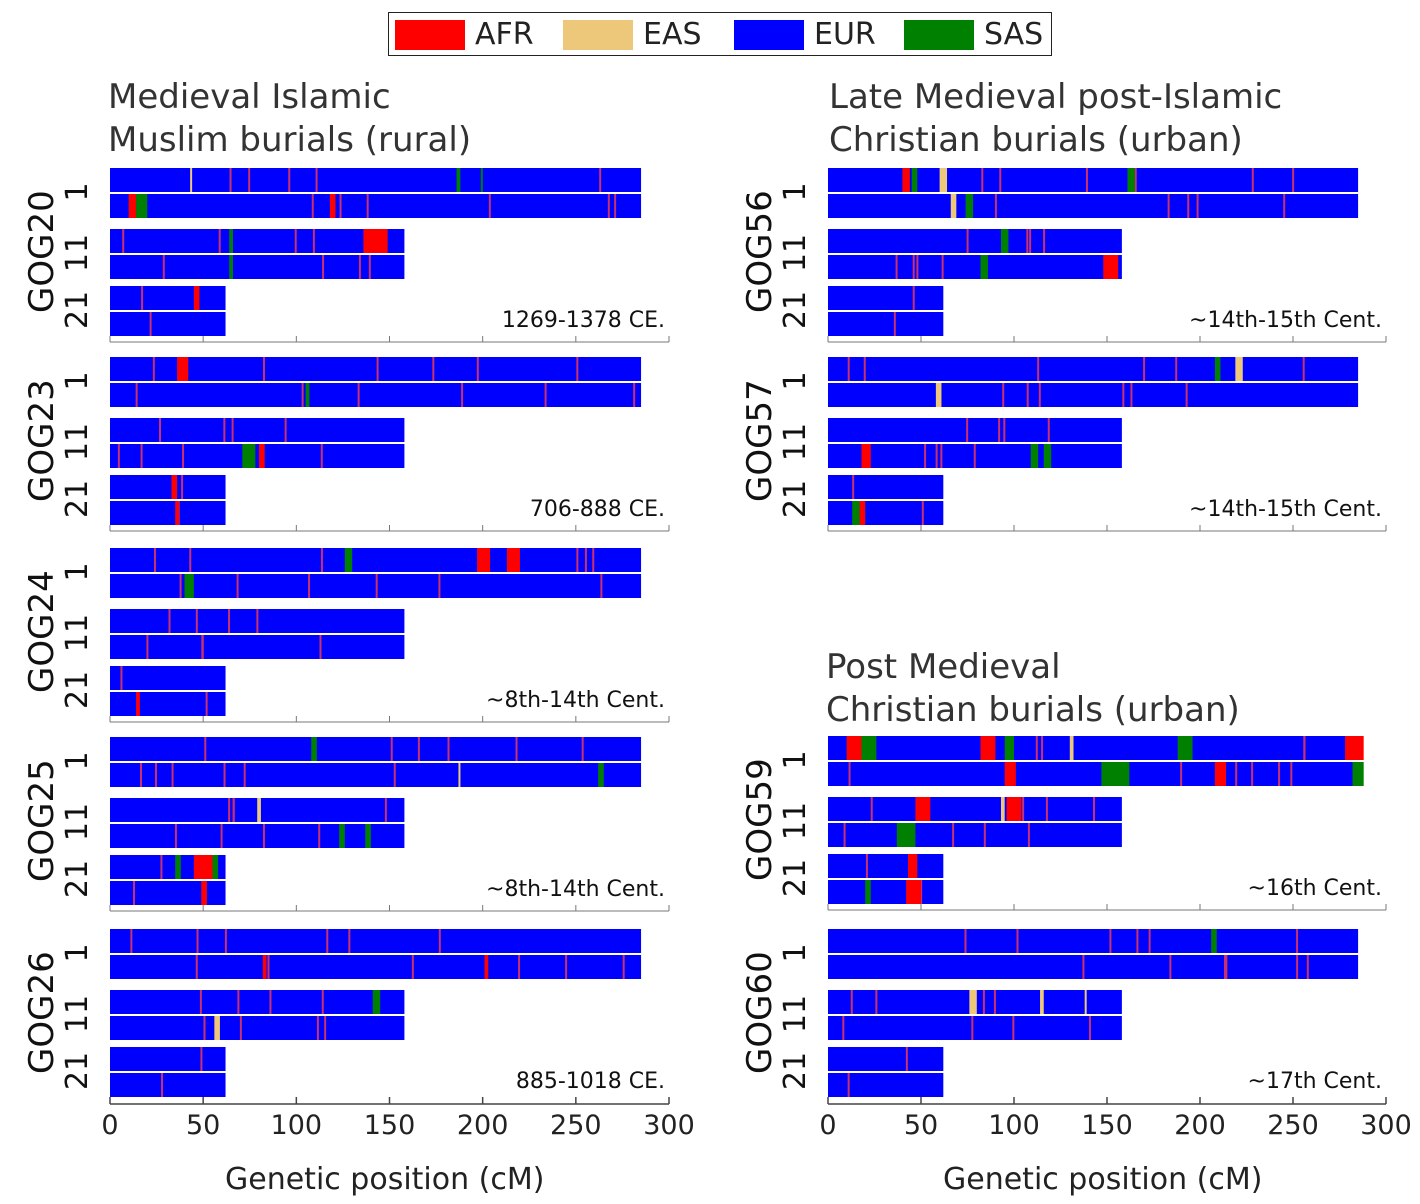  Describe the element at coordinates (828, 1125) in the screenshot. I see `x-tick-label: 0` at that location.